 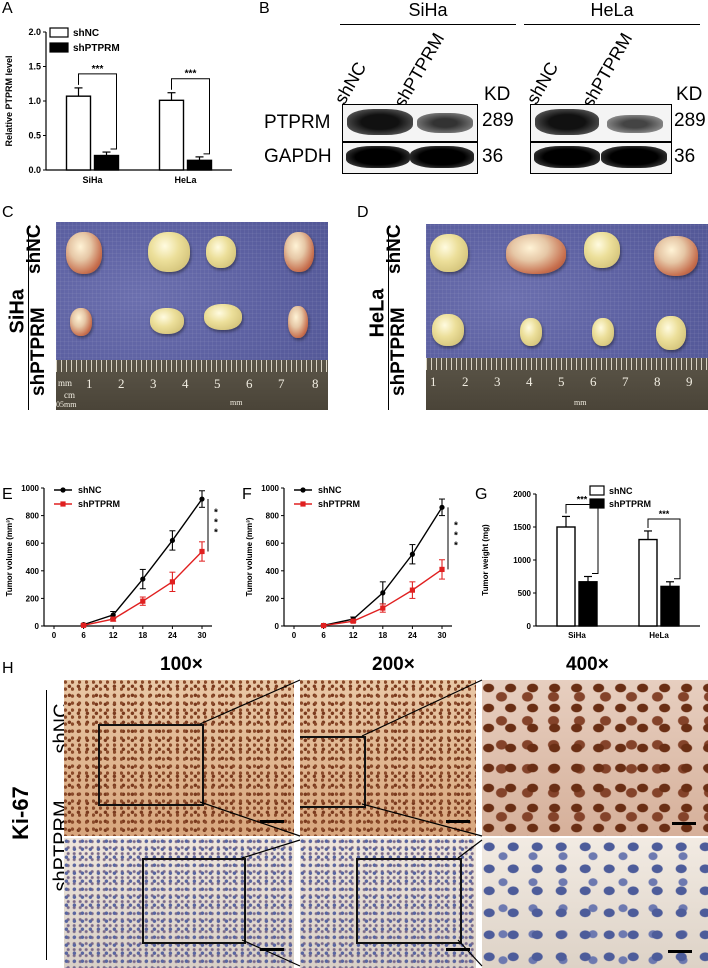 What do you see at coordinates (153, 383) in the screenshot?
I see `ruler-number: 3` at bounding box center [153, 383].